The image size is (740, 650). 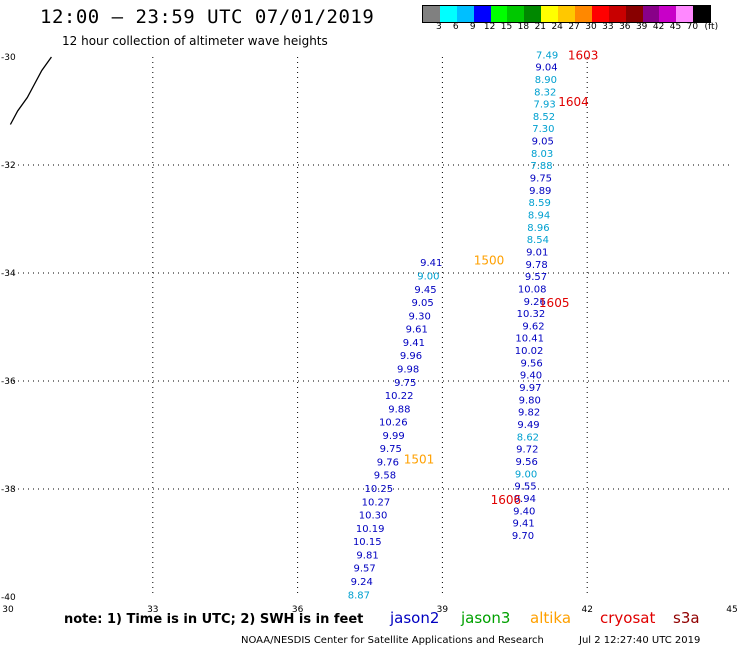 I want to click on x-tick-label: 45, so click(x=731, y=610).